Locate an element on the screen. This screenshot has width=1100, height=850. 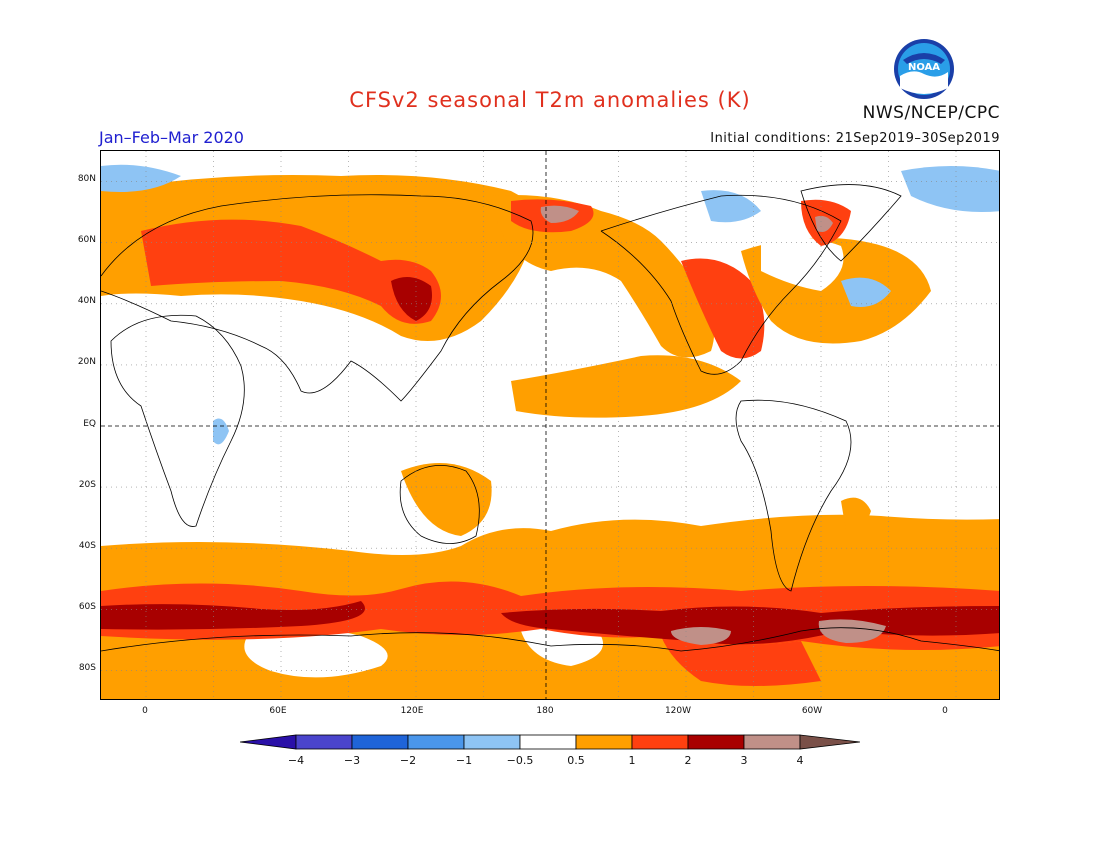
coast-namerica is located at coordinates (721, 284).